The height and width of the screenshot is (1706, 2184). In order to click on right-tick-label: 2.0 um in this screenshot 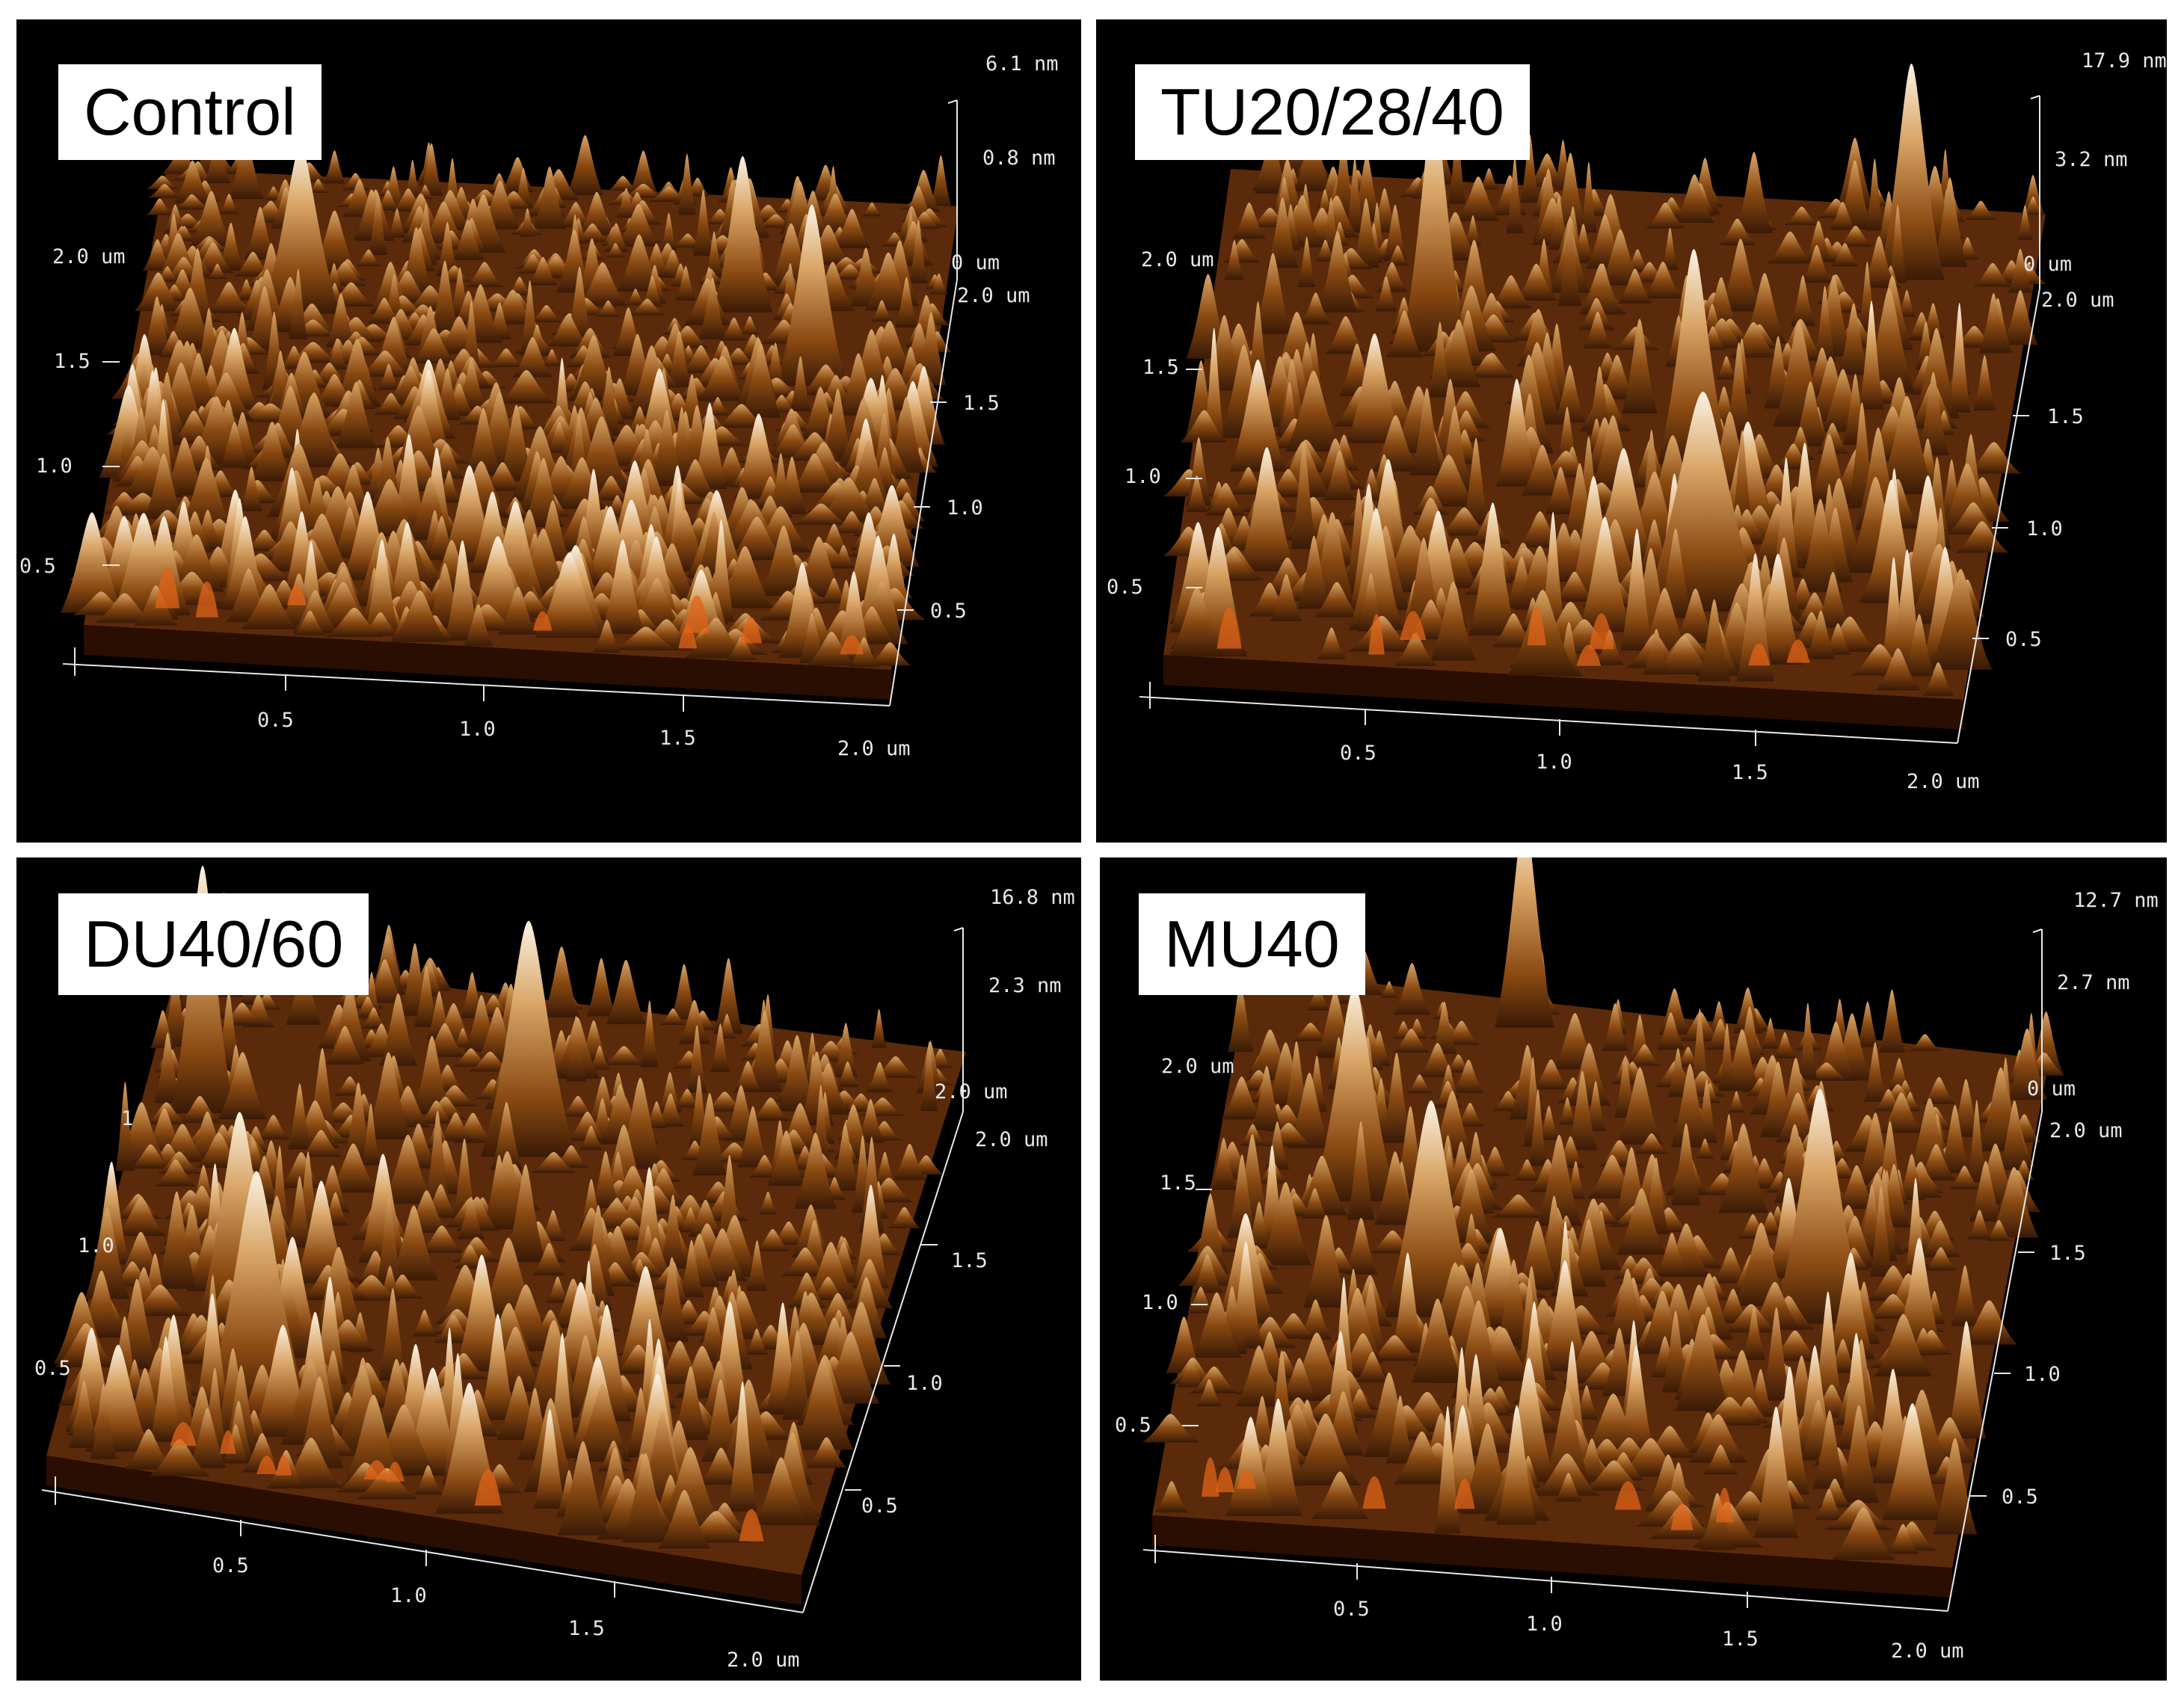, I will do `click(2077, 300)`.